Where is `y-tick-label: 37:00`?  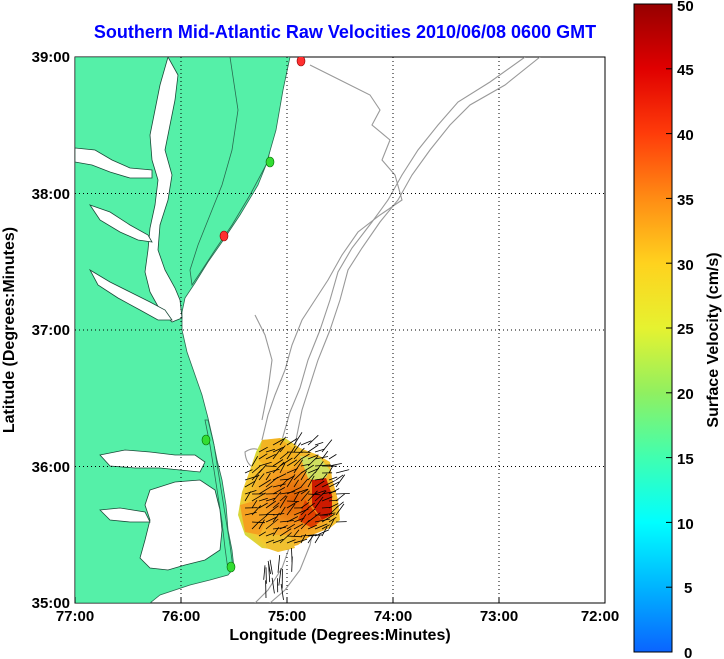
y-tick-label: 37:00 is located at coordinates (51, 330).